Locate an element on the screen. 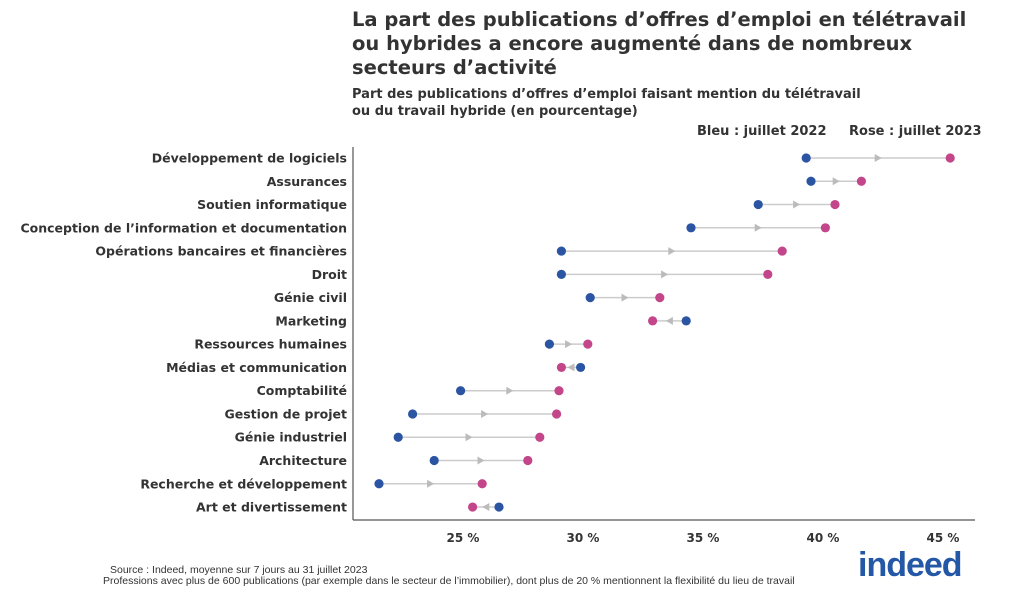 Image resolution: width=1024 pixels, height=597 pixels. category-label: Droit is located at coordinates (329, 274).